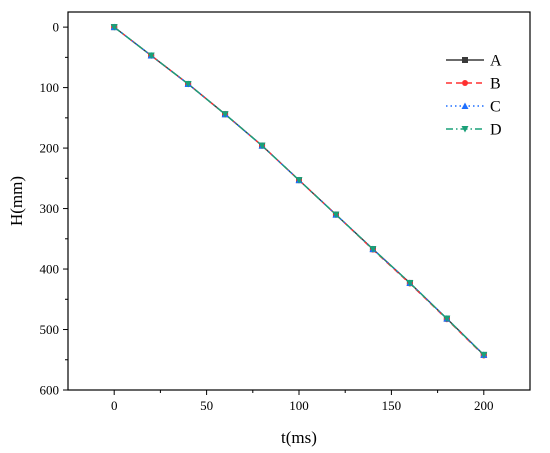 The image size is (550, 453). What do you see at coordinates (495, 107) in the screenshot?
I see `legend-label-C: C` at bounding box center [495, 107].